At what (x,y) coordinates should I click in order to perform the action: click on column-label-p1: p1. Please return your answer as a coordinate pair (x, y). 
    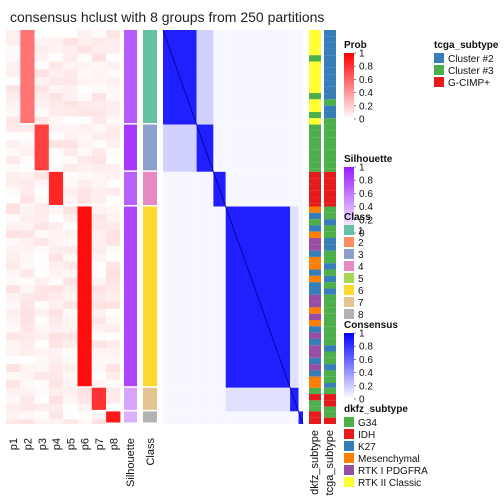
    Looking at the image, I should click on (14, 444).